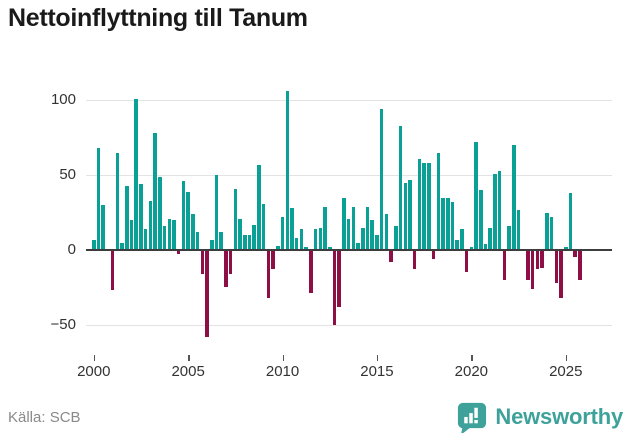  Describe the element at coordinates (377, 371) in the screenshot. I see `x-axis-label-2015: 2015` at that location.